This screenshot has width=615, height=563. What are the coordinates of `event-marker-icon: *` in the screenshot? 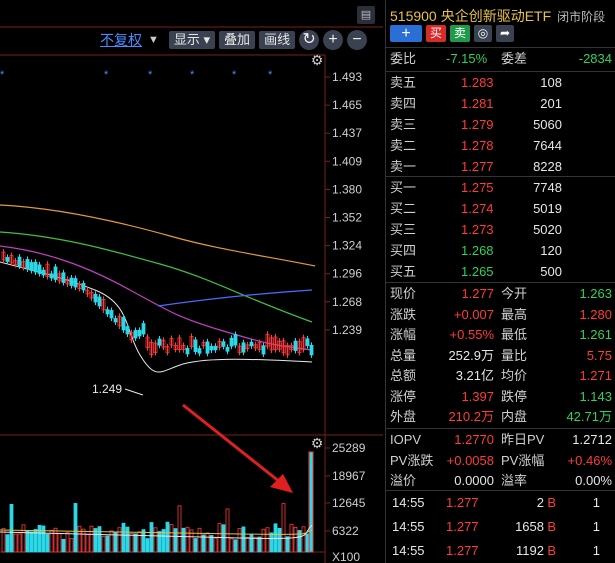 It's located at (234, 75).